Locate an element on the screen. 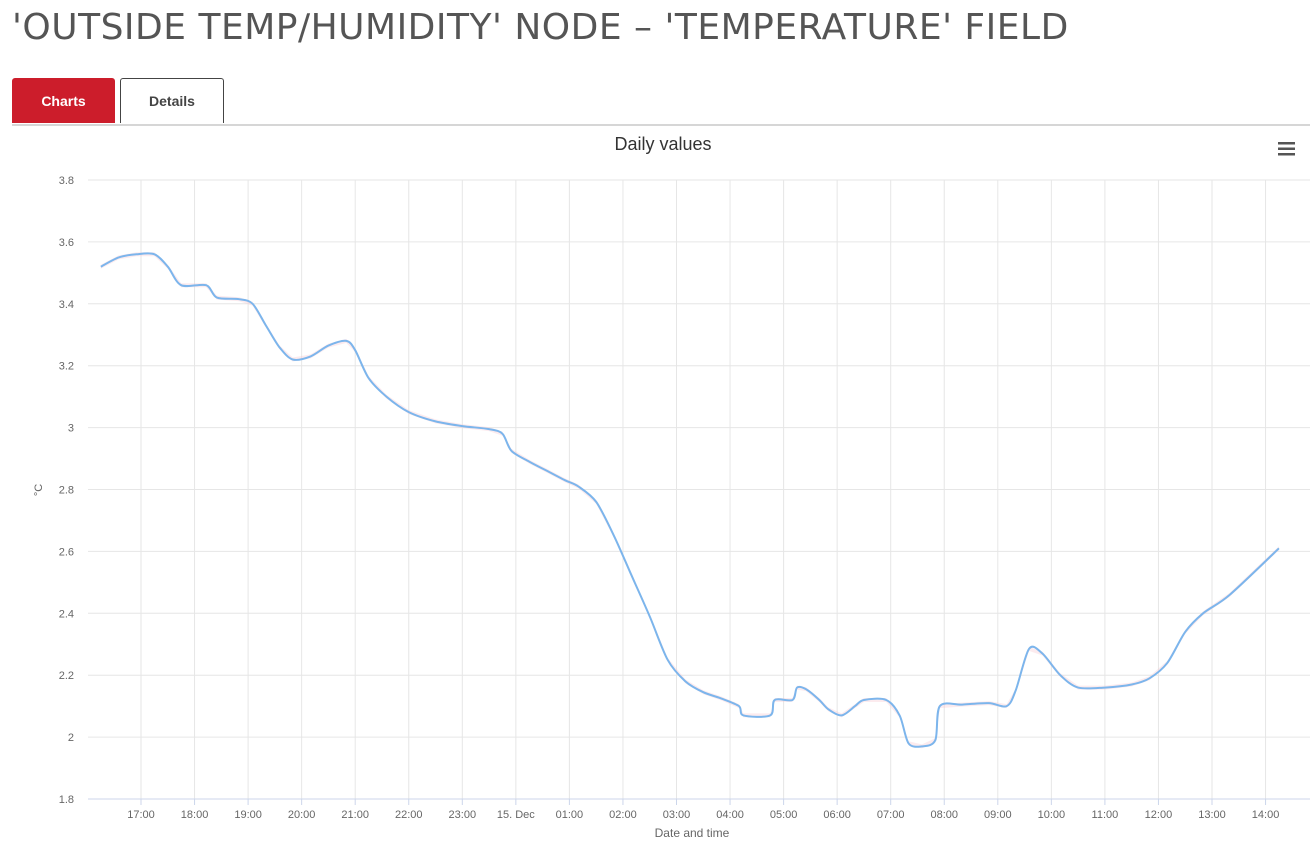 Image resolution: width=1310 pixels, height=856 pixels. x-tick-label: 13:00 is located at coordinates (1212, 815).